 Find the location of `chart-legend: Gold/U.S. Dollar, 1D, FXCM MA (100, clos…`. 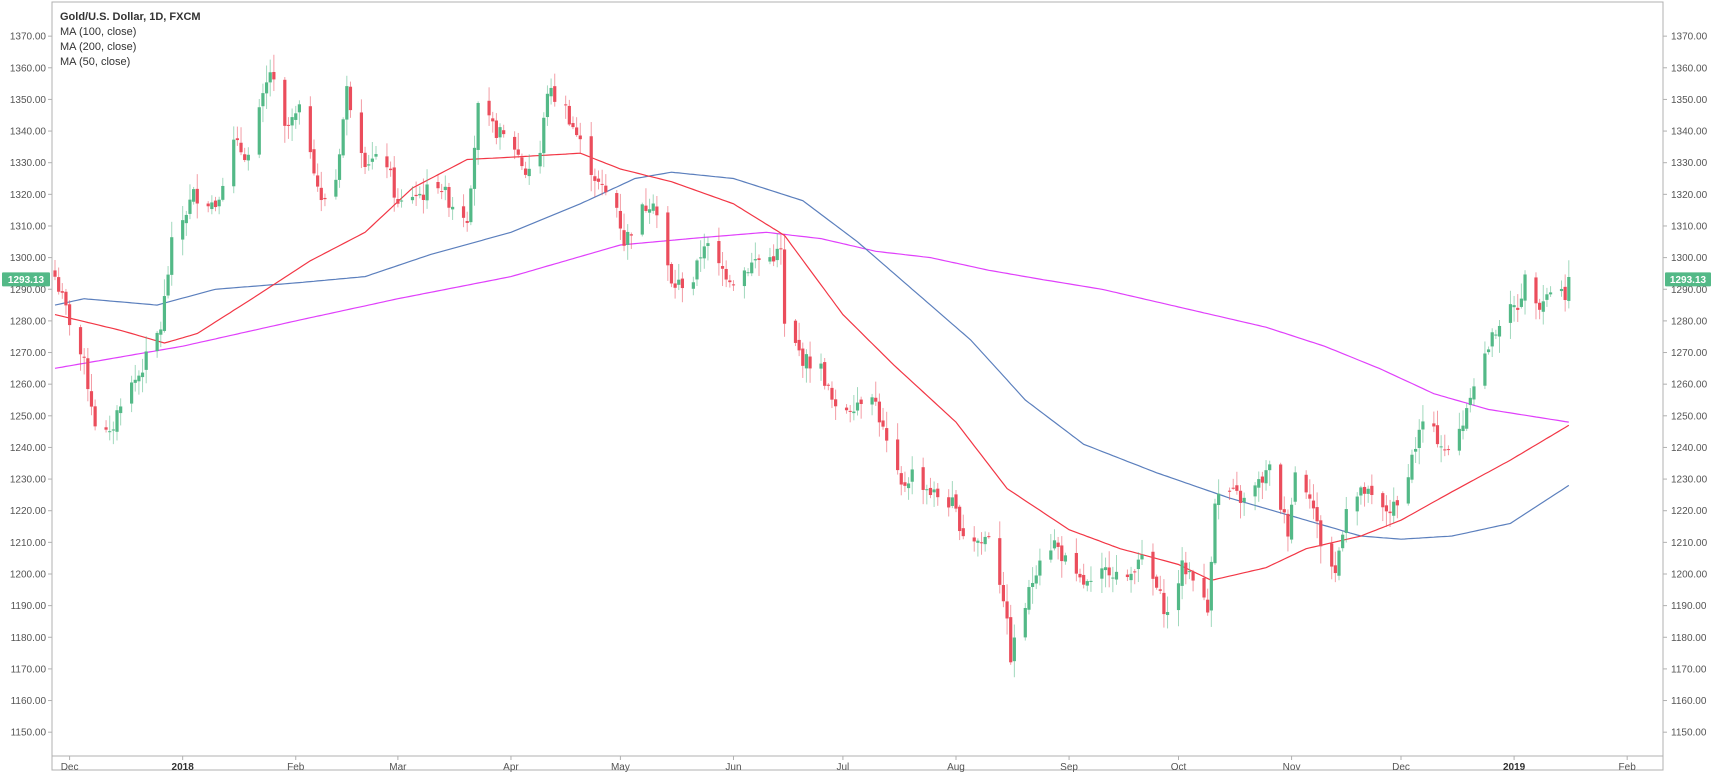

chart-legend: Gold/U.S. Dollar, 1D, FXCM MA (100, clos… is located at coordinates (130, 40).